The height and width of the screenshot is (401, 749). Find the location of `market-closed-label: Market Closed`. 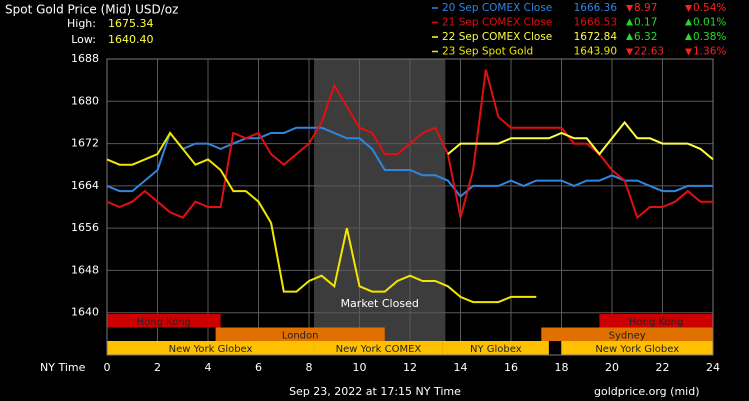

market-closed-label: Market Closed is located at coordinates (380, 303).